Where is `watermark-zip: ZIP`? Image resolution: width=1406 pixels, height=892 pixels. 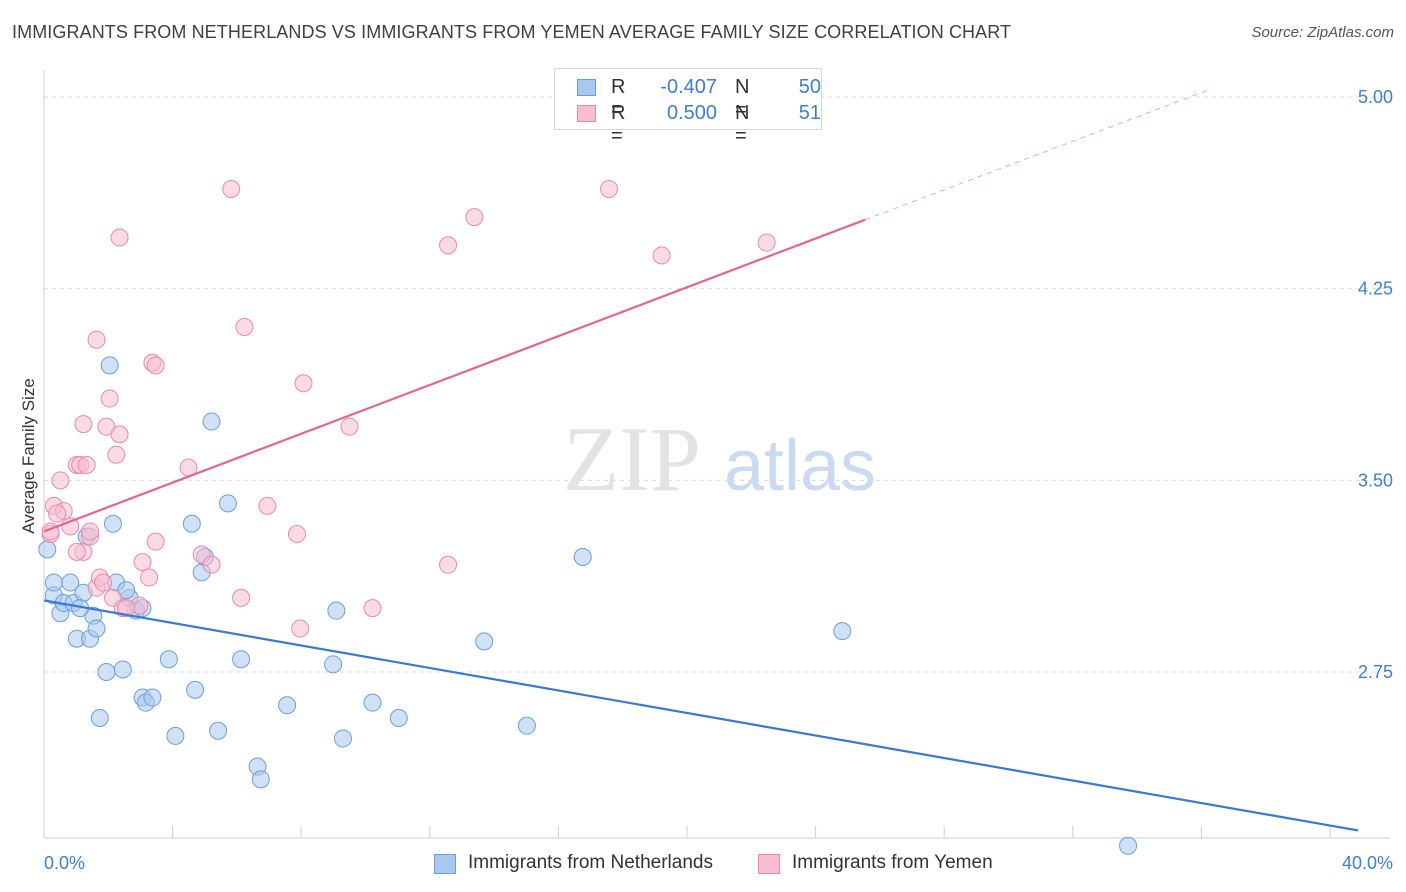 watermark-zip: ZIP is located at coordinates (632, 459).